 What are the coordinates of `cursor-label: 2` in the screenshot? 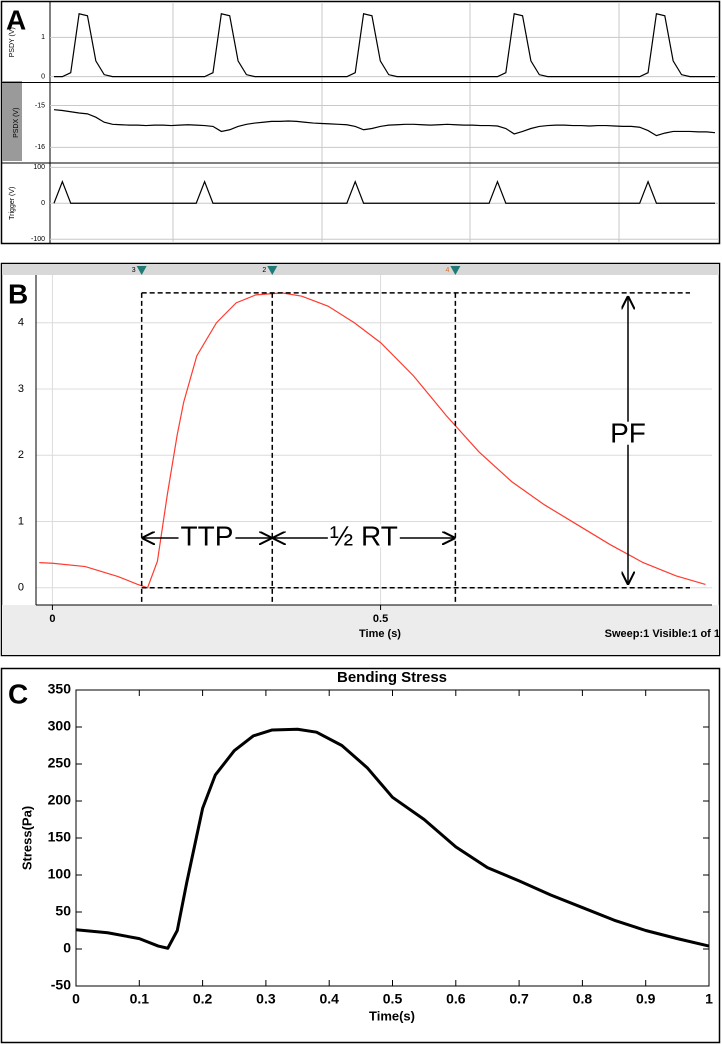 It's located at (264, 270).